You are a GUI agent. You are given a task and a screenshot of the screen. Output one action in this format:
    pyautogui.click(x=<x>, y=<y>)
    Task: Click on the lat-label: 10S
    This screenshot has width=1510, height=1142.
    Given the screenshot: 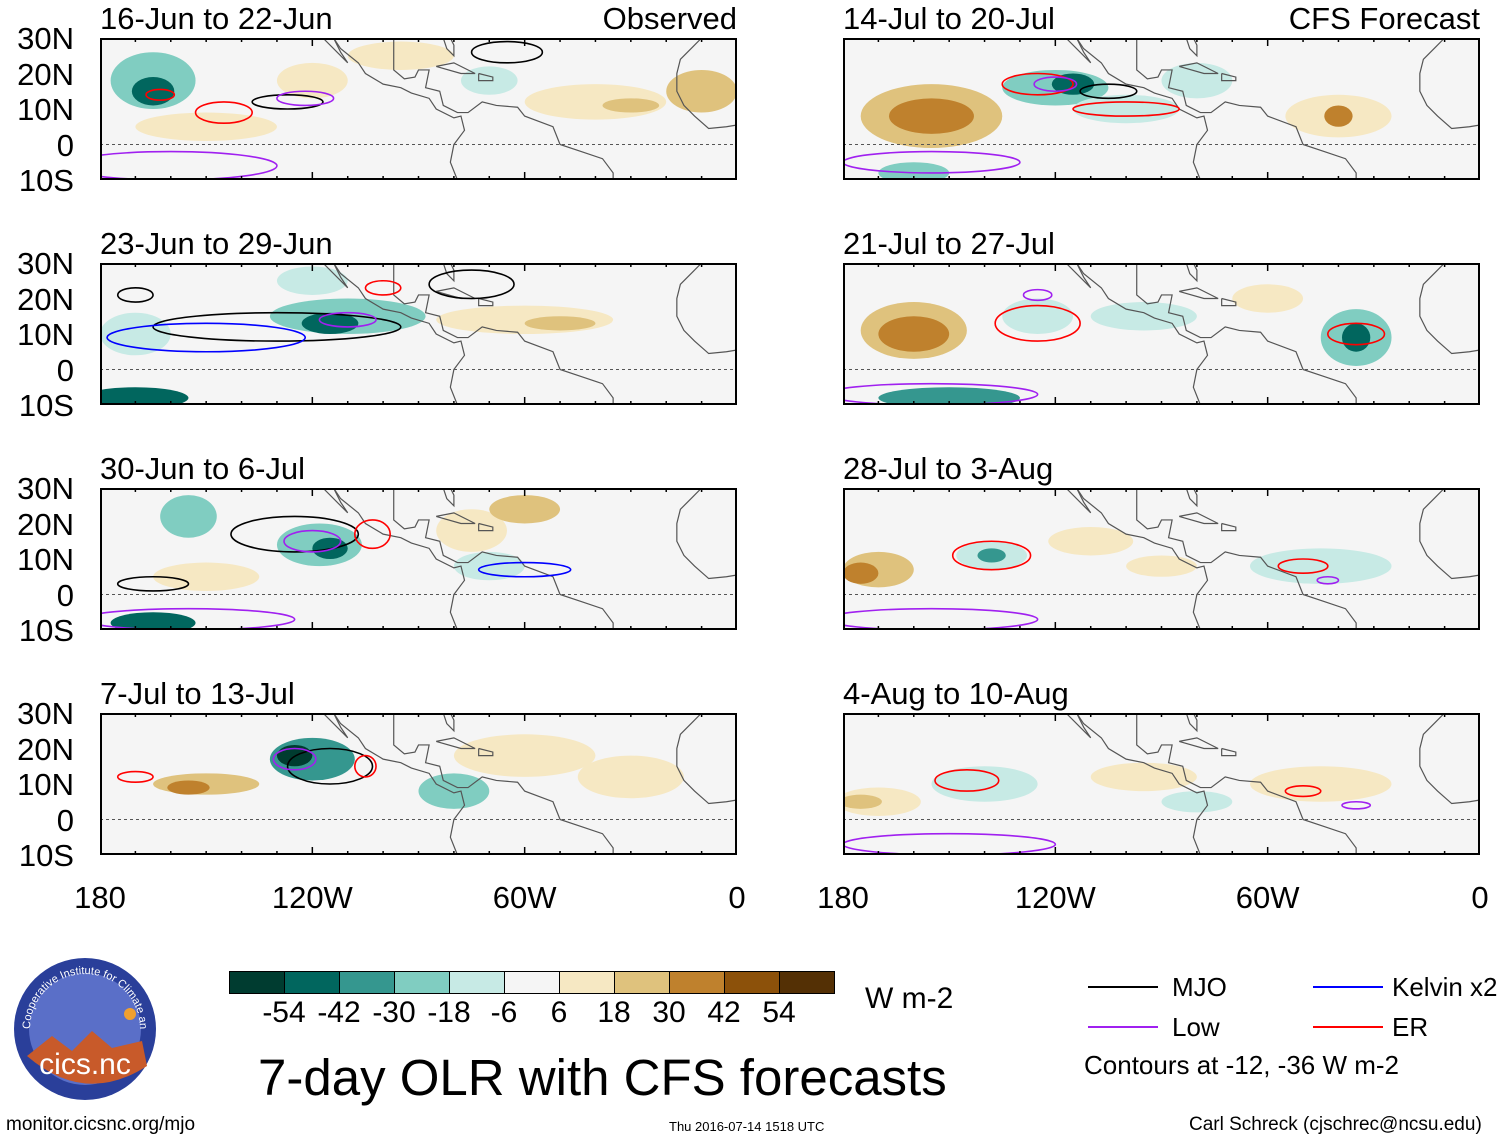 What is the action you would take?
    pyautogui.click(x=46, y=630)
    